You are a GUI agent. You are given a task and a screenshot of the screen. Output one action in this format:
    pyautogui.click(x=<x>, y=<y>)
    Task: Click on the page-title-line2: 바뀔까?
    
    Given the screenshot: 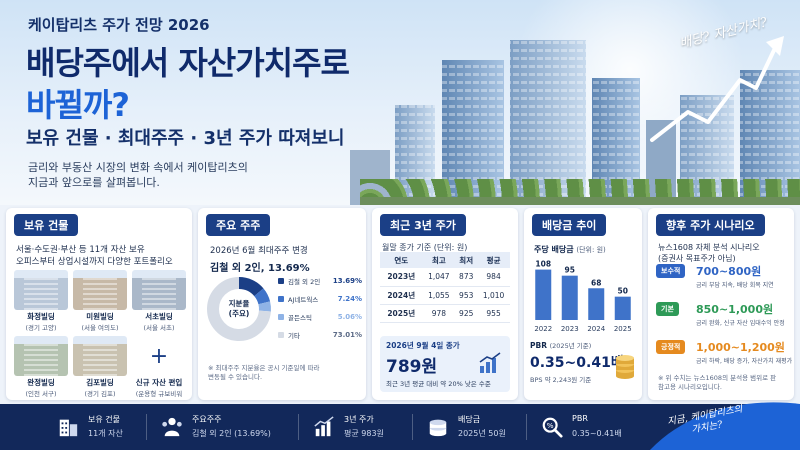 What is the action you would take?
    pyautogui.click(x=78, y=105)
    